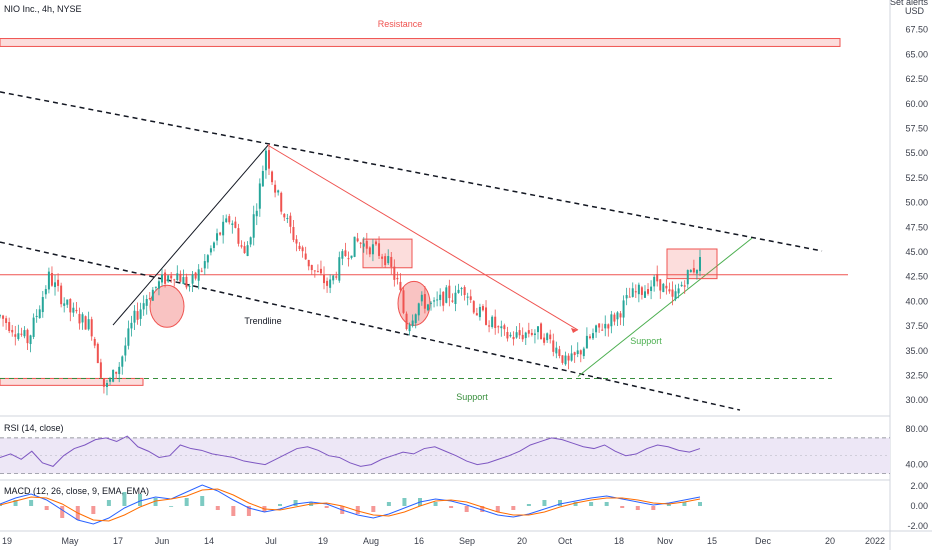 Image resolution: width=932 pixels, height=550 pixels. Describe the element at coordinates (43, 9) in the screenshot. I see `symbol-title: NIO Inc., 4h, NYSE` at that location.